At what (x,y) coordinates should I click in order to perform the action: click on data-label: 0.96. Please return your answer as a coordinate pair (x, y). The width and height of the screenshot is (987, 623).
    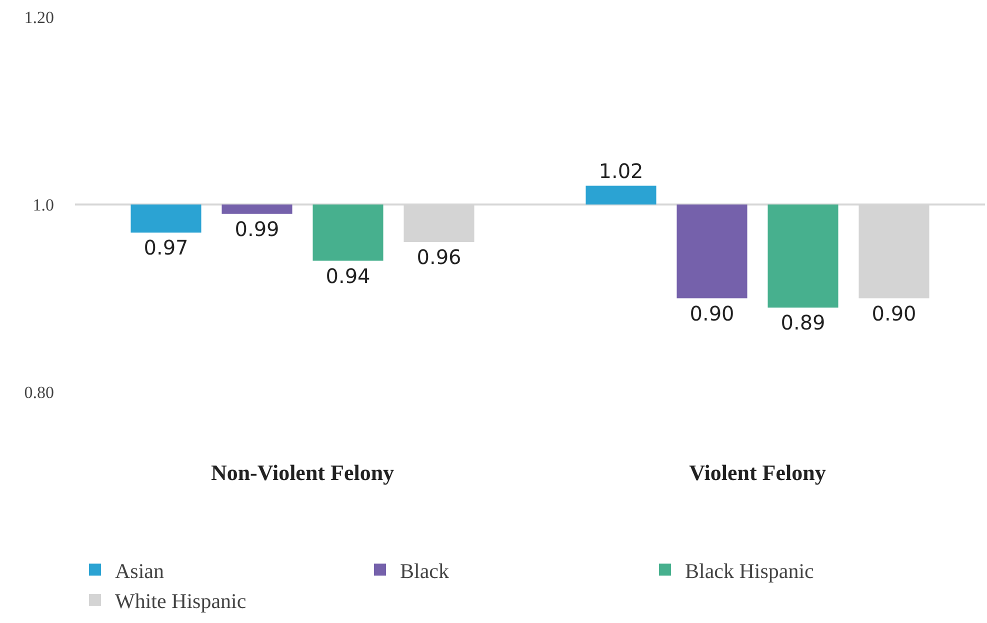
    Looking at the image, I should click on (439, 257).